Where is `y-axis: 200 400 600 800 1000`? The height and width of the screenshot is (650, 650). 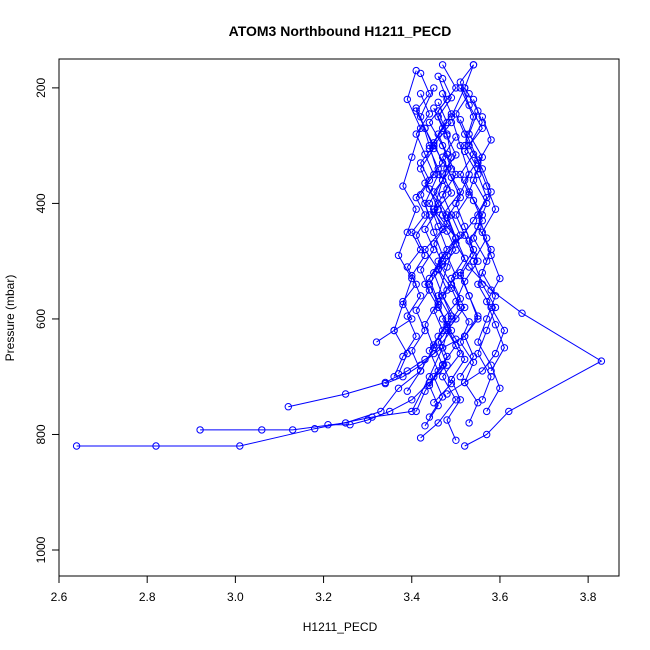 y-axis: 200 400 600 800 1000 is located at coordinates (46, 320).